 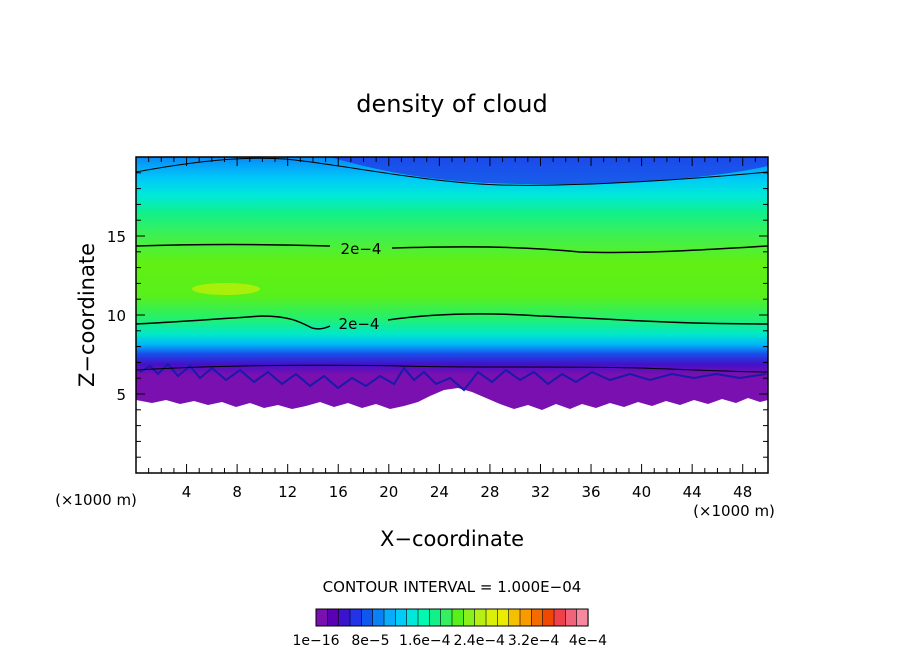 What do you see at coordinates (453, 377) in the screenshot?
I see `lower-edge-detail` at bounding box center [453, 377].